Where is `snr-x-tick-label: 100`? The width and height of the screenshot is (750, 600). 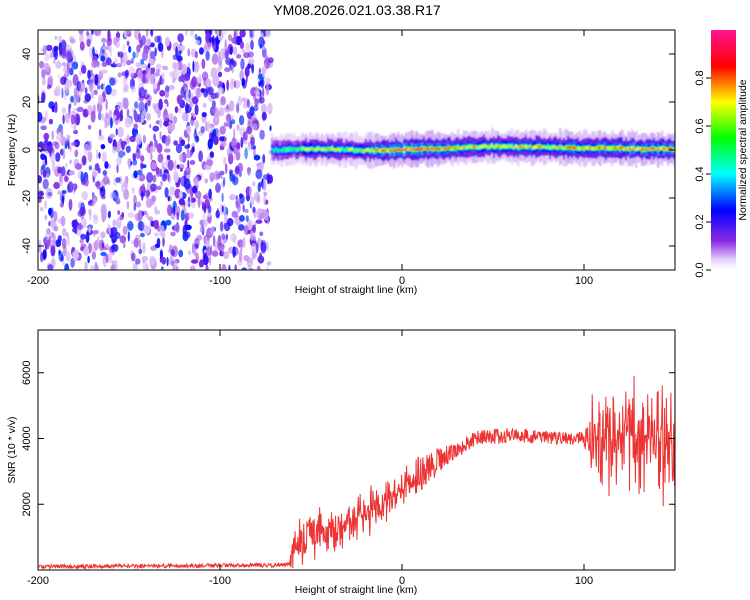 snr-x-tick-label: 100 is located at coordinates (584, 581).